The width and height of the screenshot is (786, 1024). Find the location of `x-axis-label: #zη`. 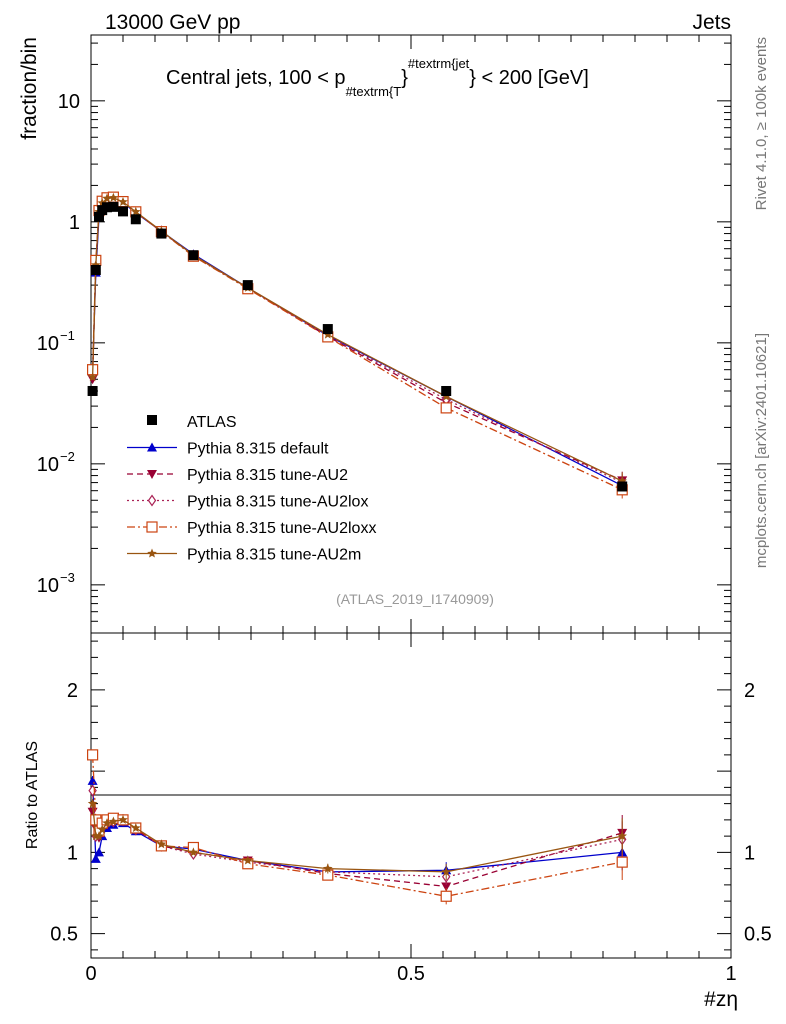

x-axis-label: #zη is located at coordinates (721, 999).